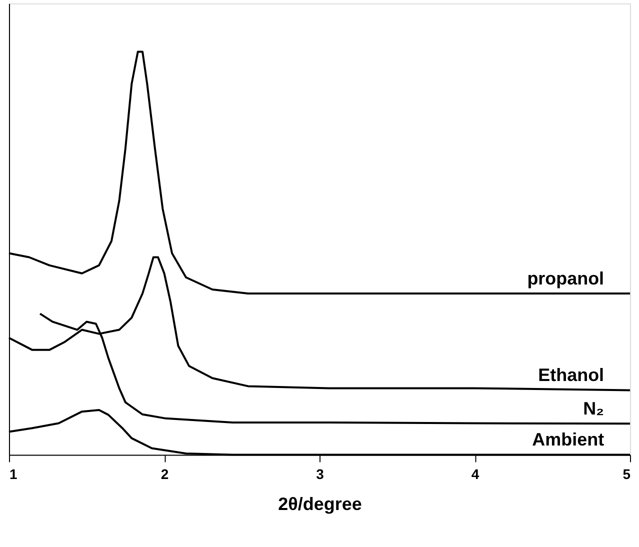 The image size is (639, 547). I want to click on x-tick-label: 5, so click(626, 474).